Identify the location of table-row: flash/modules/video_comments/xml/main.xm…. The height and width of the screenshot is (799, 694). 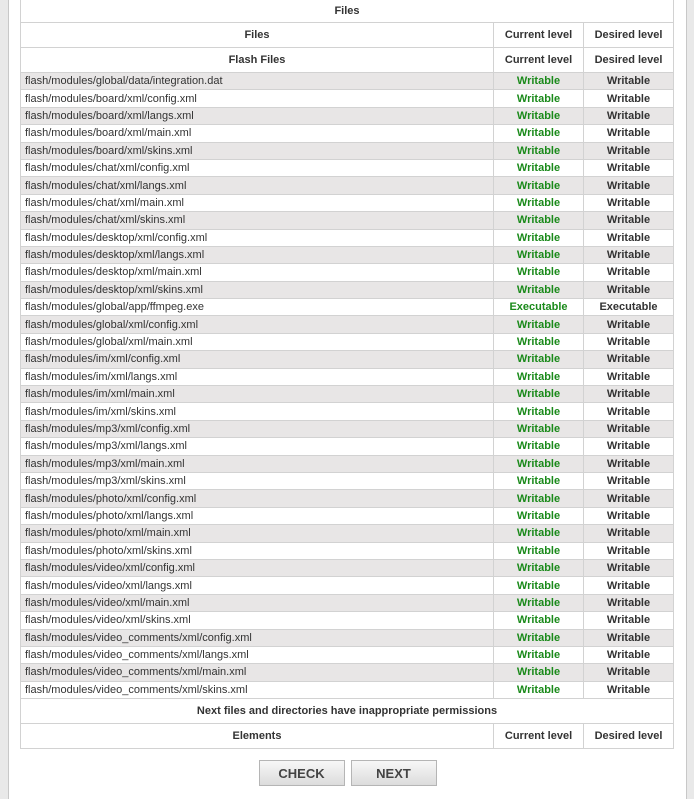
(347, 672).